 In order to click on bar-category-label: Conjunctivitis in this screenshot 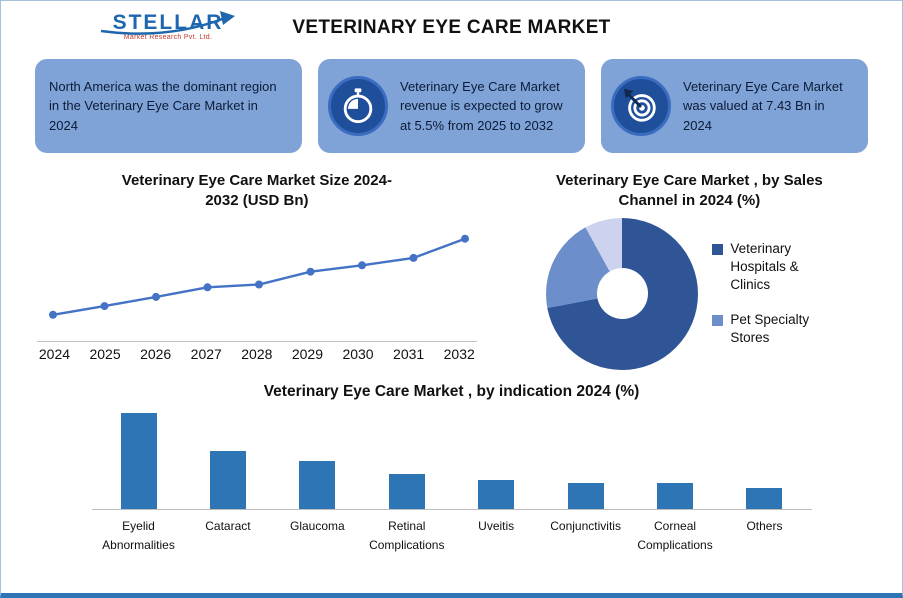, I will do `click(585, 526)`.